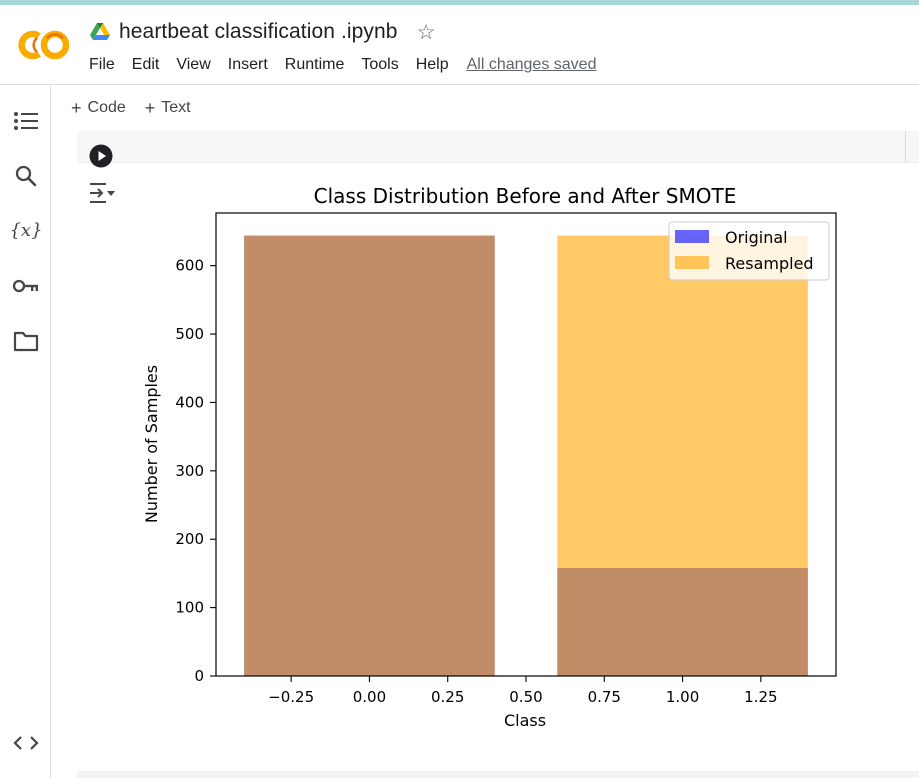 This screenshot has height=778, width=919. Describe the element at coordinates (769, 263) in the screenshot. I see `legend-label-resampled: Resampled` at that location.